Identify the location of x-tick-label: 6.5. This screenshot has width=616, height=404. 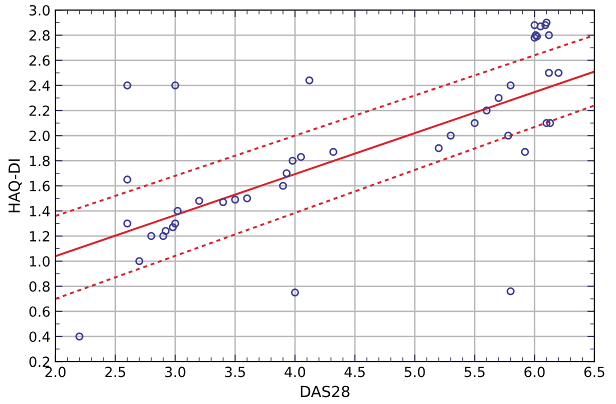
(594, 372).